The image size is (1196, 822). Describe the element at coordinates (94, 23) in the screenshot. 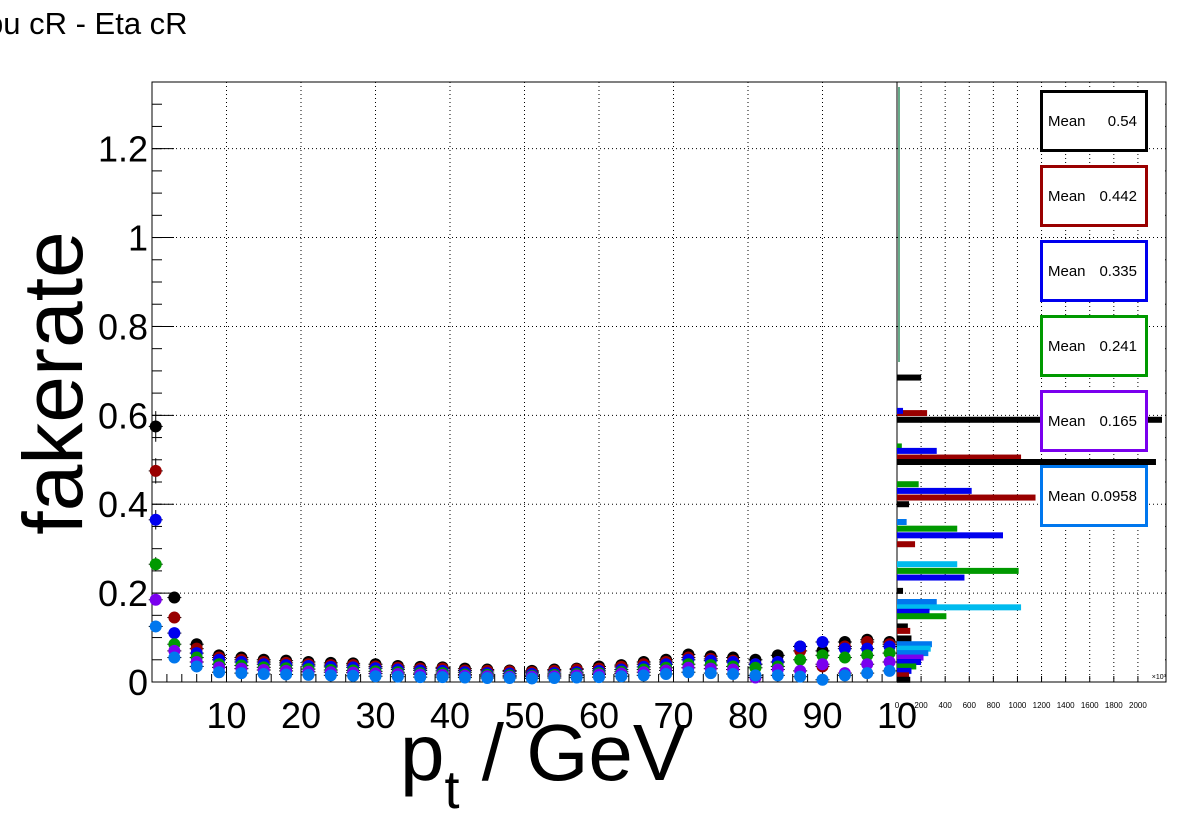

I see `chart-title: pu cR - Eta cR` at that location.